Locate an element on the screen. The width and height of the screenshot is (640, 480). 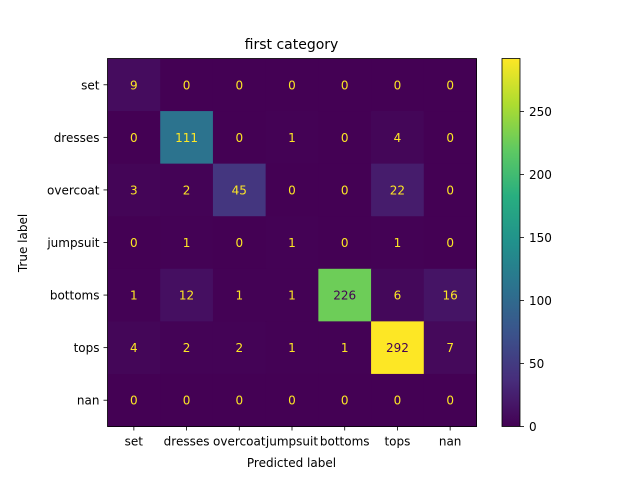
y-axis-label: True label is located at coordinates (23, 243).